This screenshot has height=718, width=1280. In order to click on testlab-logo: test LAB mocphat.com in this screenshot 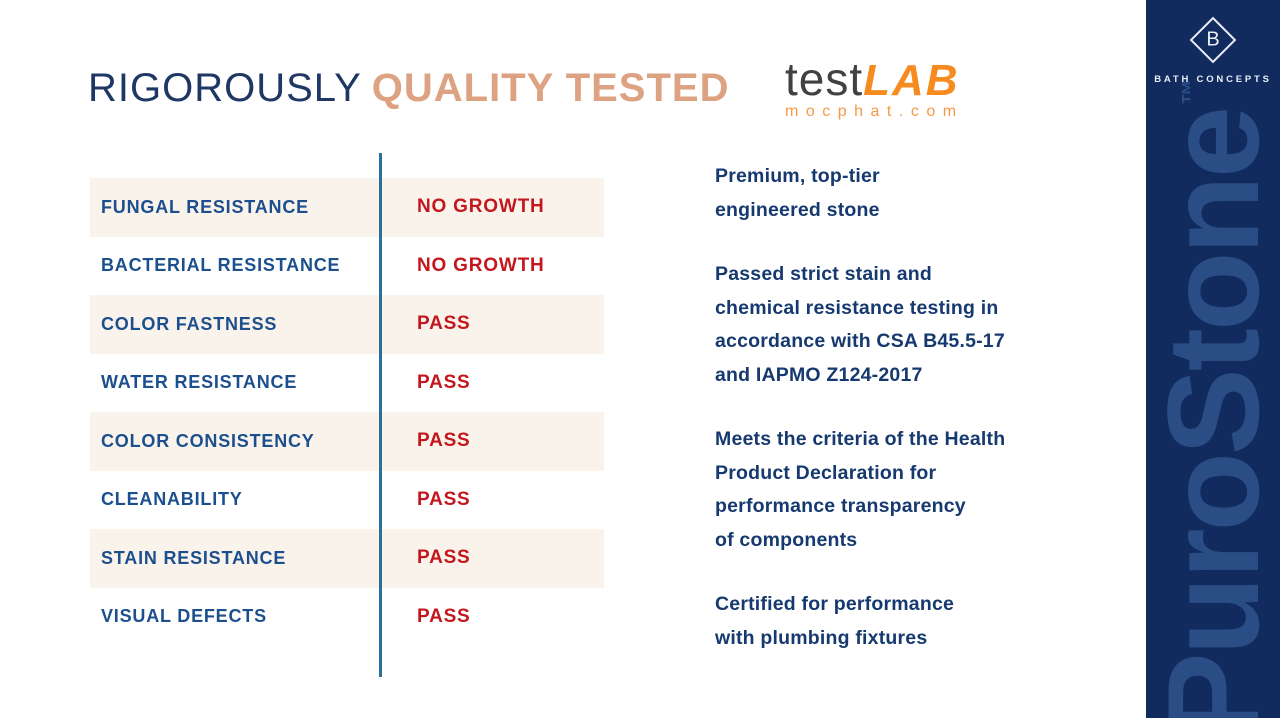, I will do `click(891, 88)`.